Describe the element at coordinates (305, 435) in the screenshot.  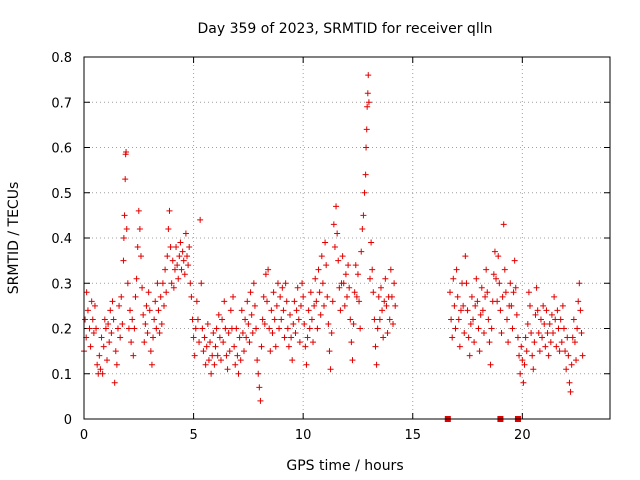
I see `x-tick-labels: 0 5 10 15 20` at that location.